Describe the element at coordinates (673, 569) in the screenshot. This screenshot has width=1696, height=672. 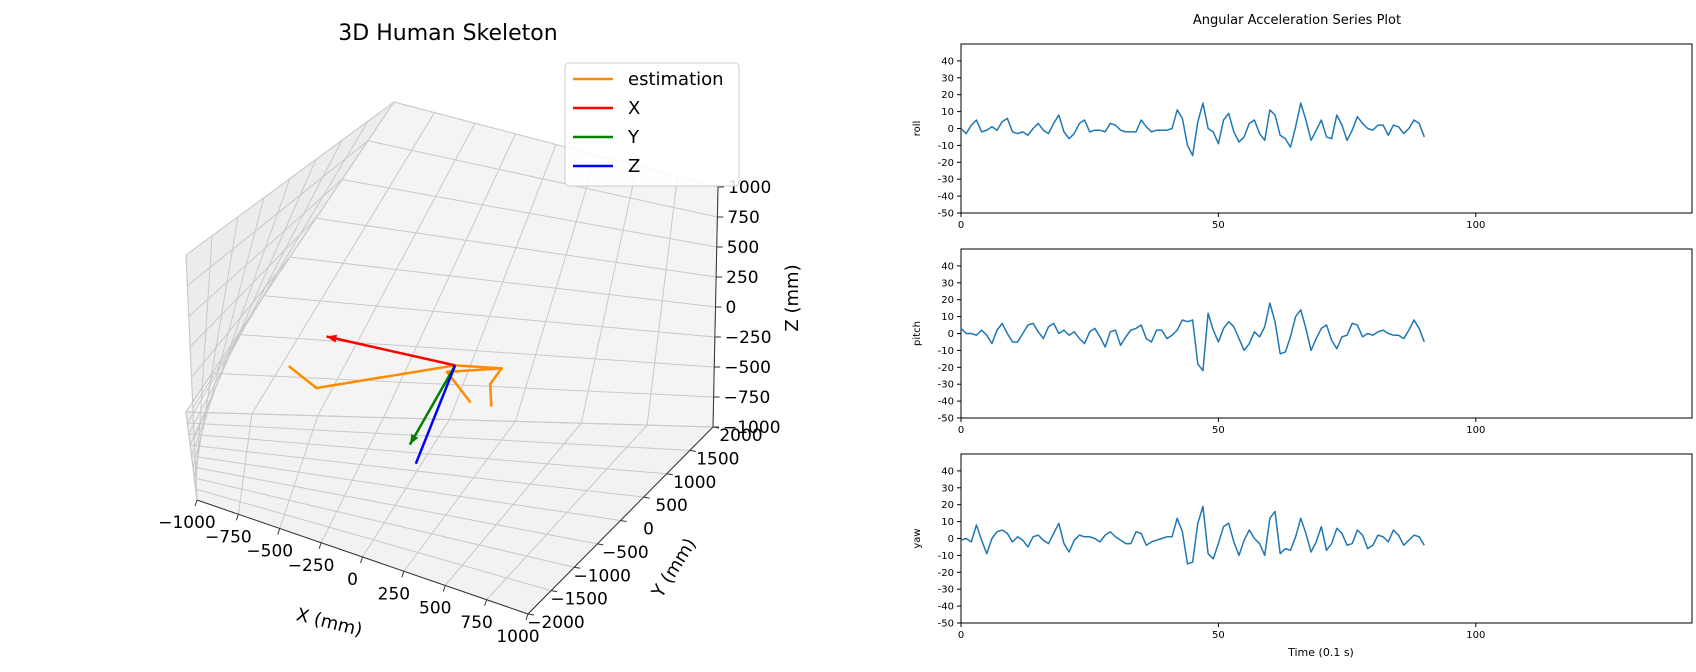
I see `y-axis-label: Y (mm)` at that location.